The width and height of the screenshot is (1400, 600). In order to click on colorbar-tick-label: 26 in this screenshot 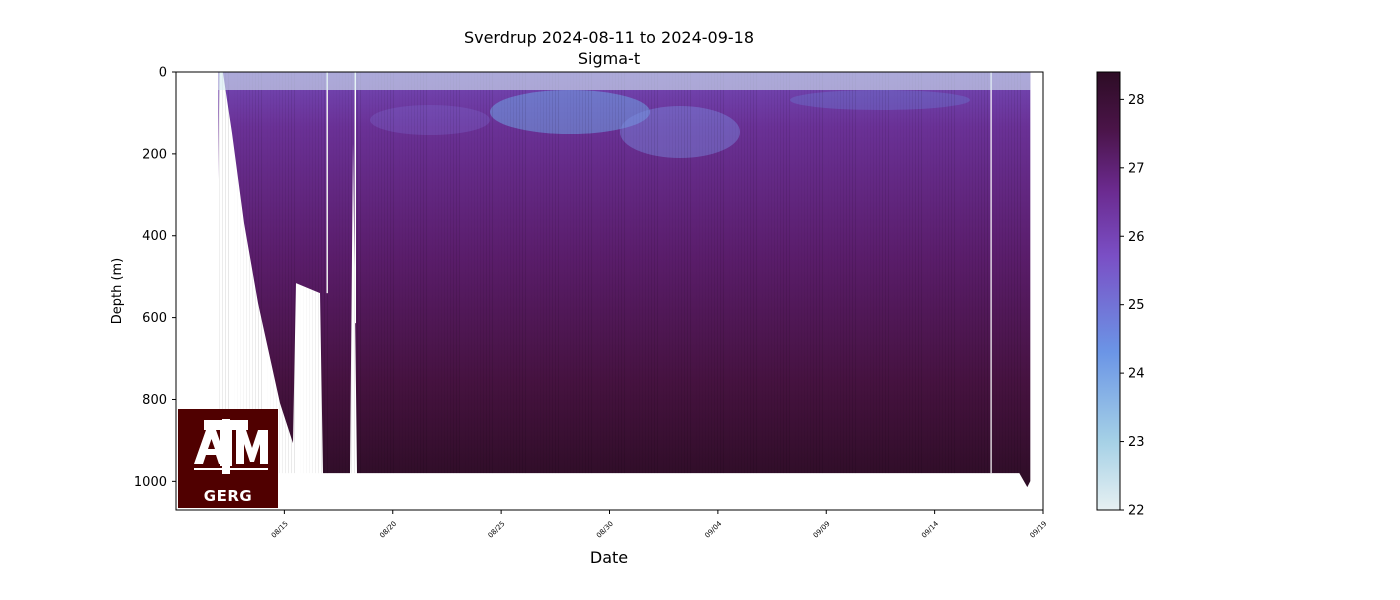, I will do `click(1136, 237)`.